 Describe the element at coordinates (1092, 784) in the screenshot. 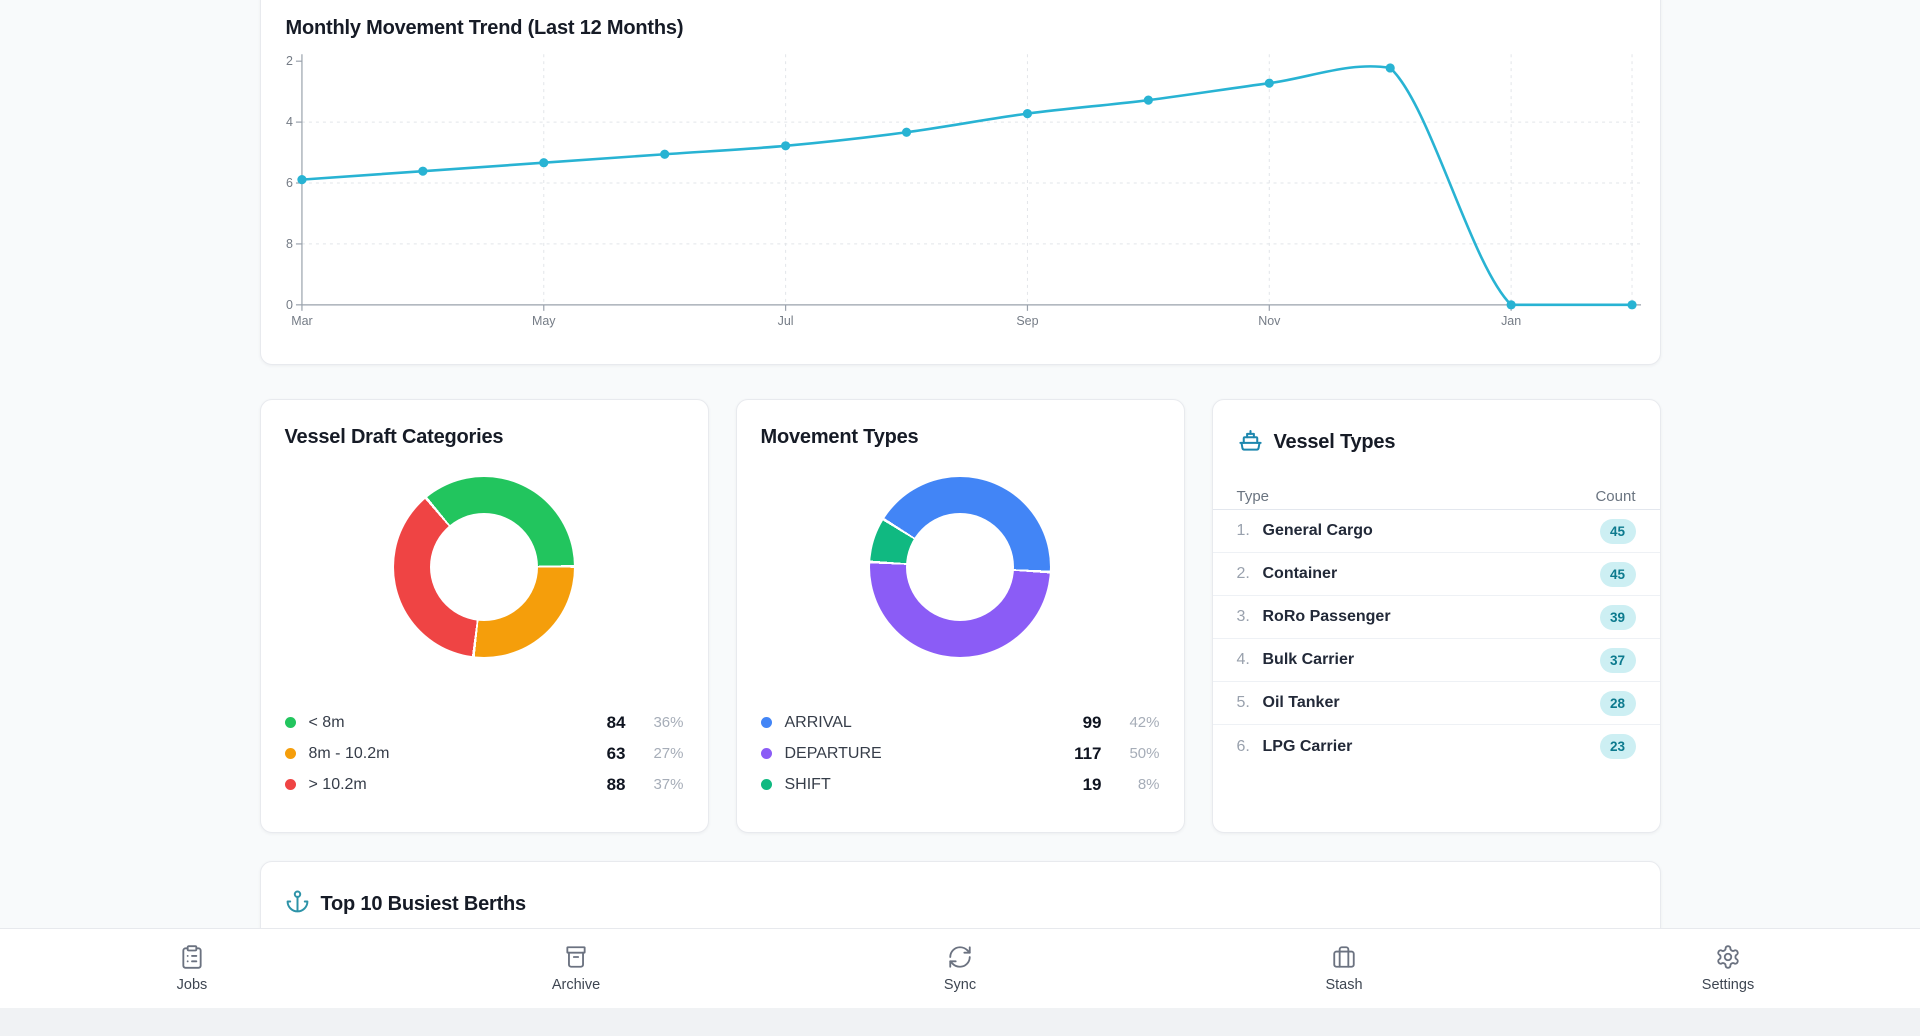

I see `legend-value: 19` at that location.